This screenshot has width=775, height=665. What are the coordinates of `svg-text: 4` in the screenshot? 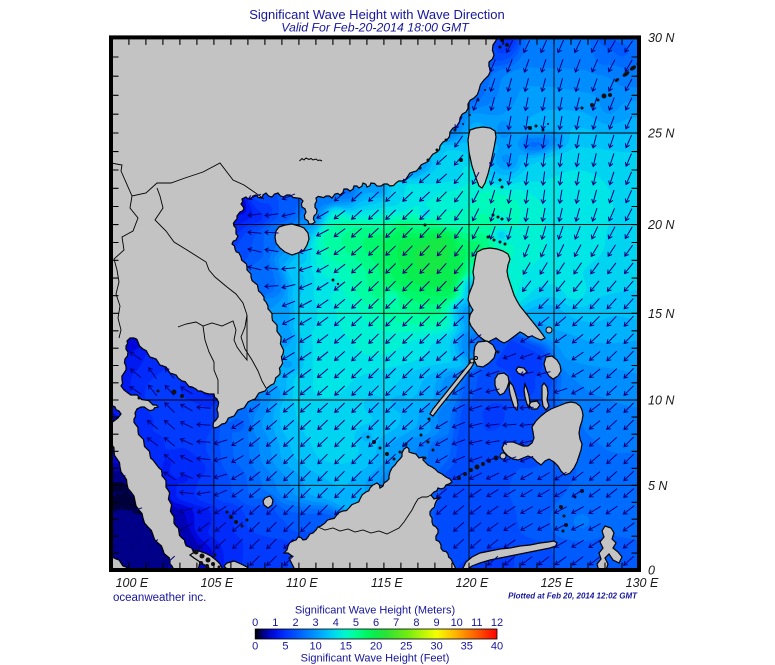 It's located at (336, 623).